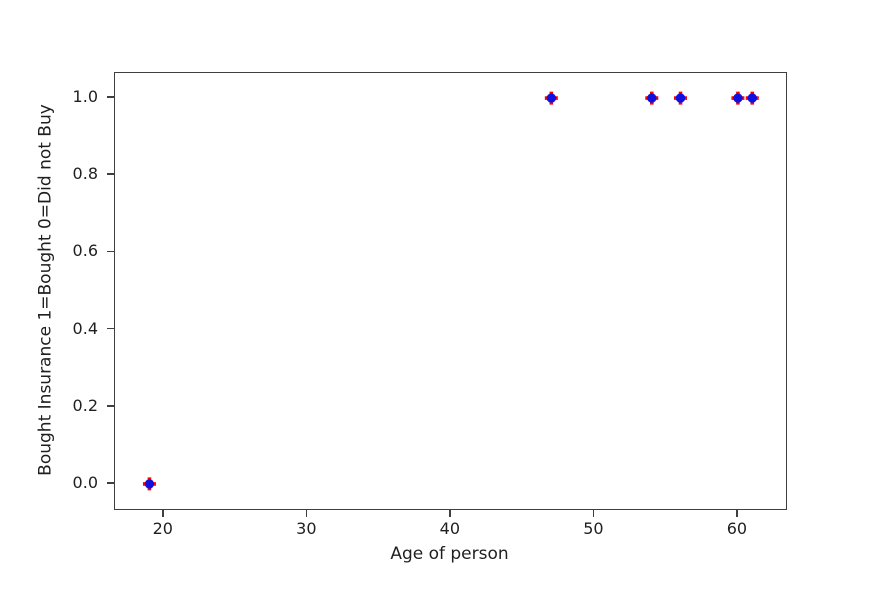 Image resolution: width=884 pixels, height=612 pixels. I want to click on y-axis-label: Bought Insurance 1=Bought 0=Did not Buy, so click(45, 290).